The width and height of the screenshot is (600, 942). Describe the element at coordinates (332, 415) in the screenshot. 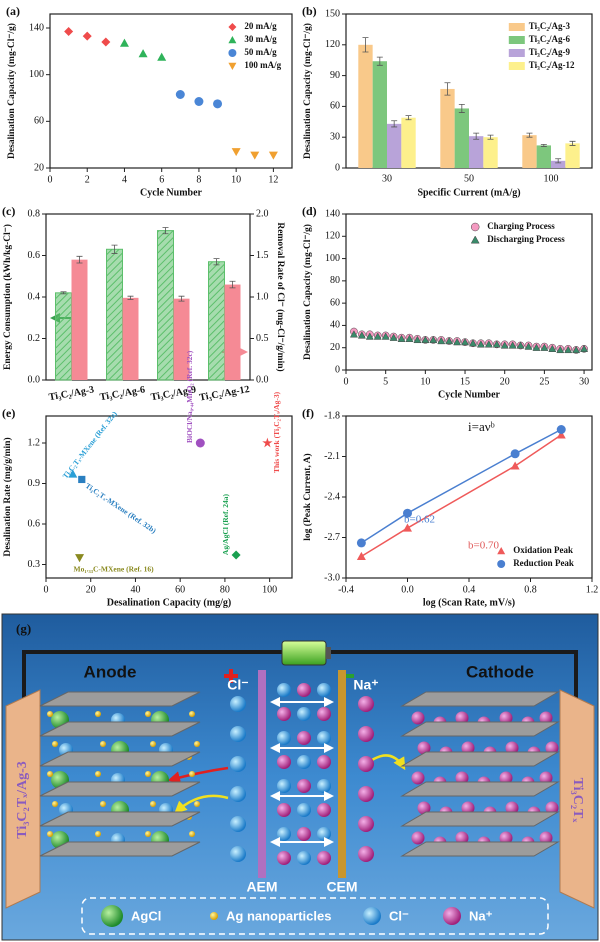

I see `y-tick-label: -1.8` at that location.